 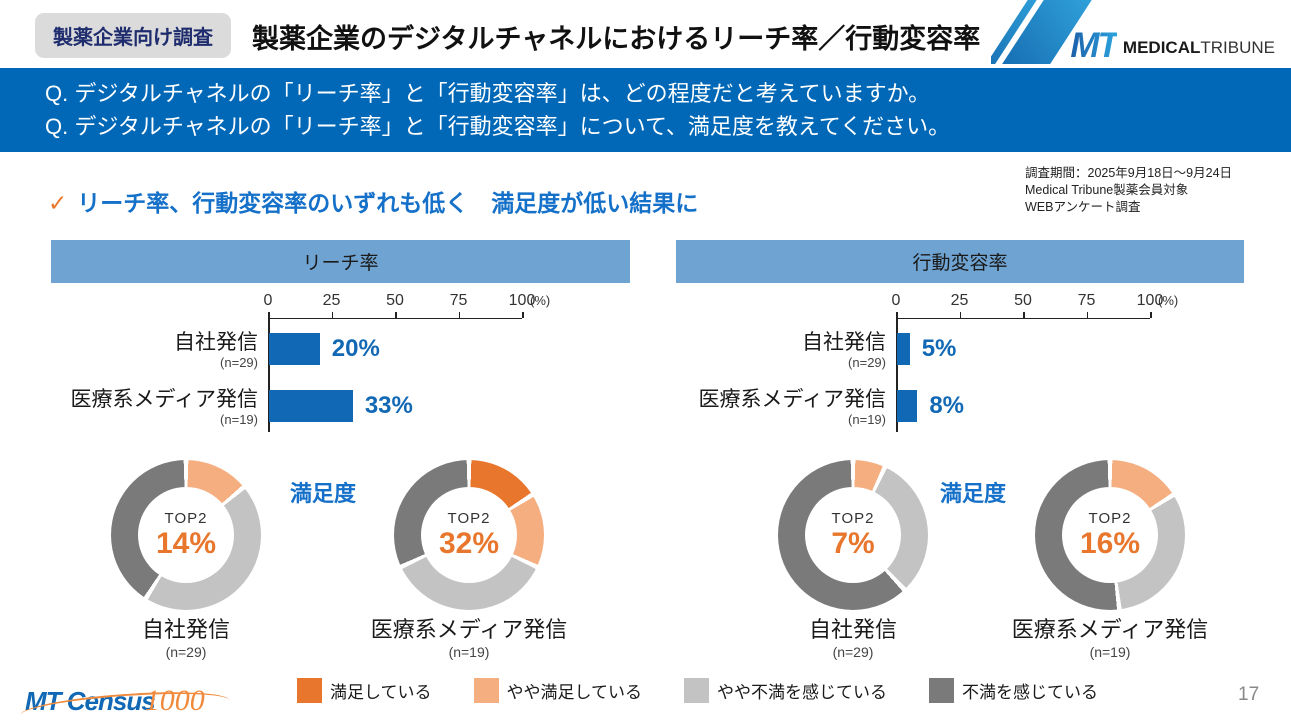 I want to click on top2-value: 7%, so click(x=853, y=543).